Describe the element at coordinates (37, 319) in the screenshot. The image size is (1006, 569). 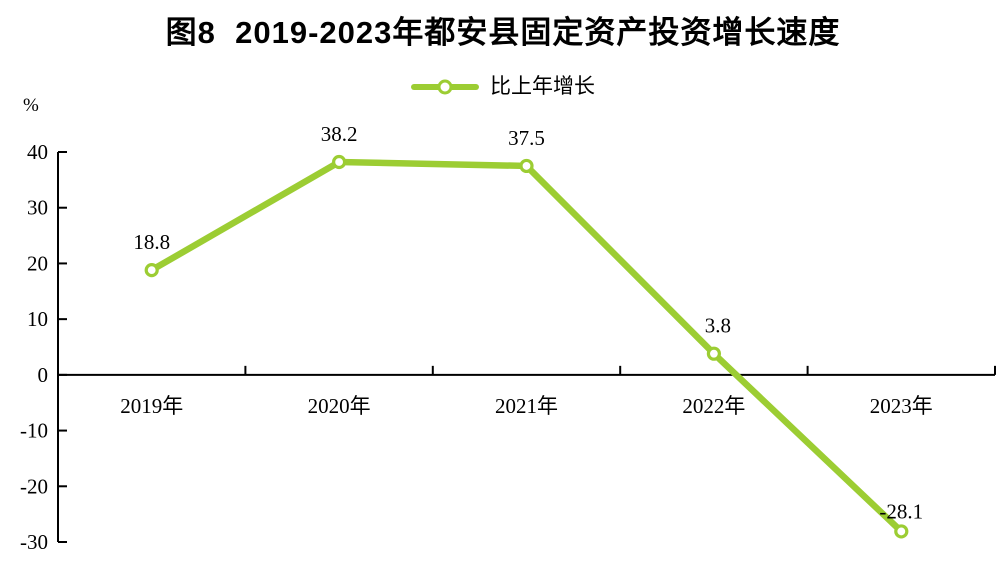
I see `y-axis-tick-label: 10` at that location.